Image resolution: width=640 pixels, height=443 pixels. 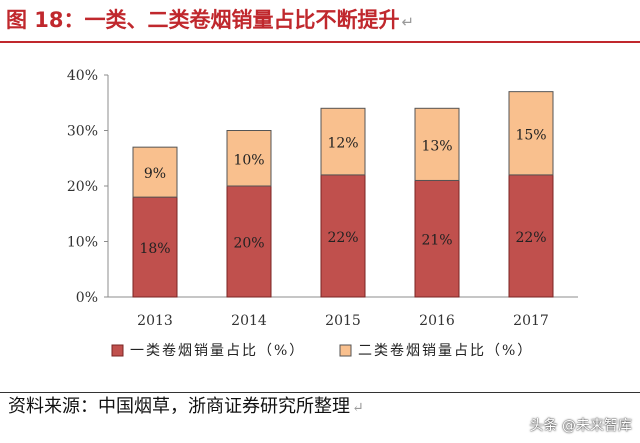 I want to click on legend-swatch-series2, so click(x=345, y=350).